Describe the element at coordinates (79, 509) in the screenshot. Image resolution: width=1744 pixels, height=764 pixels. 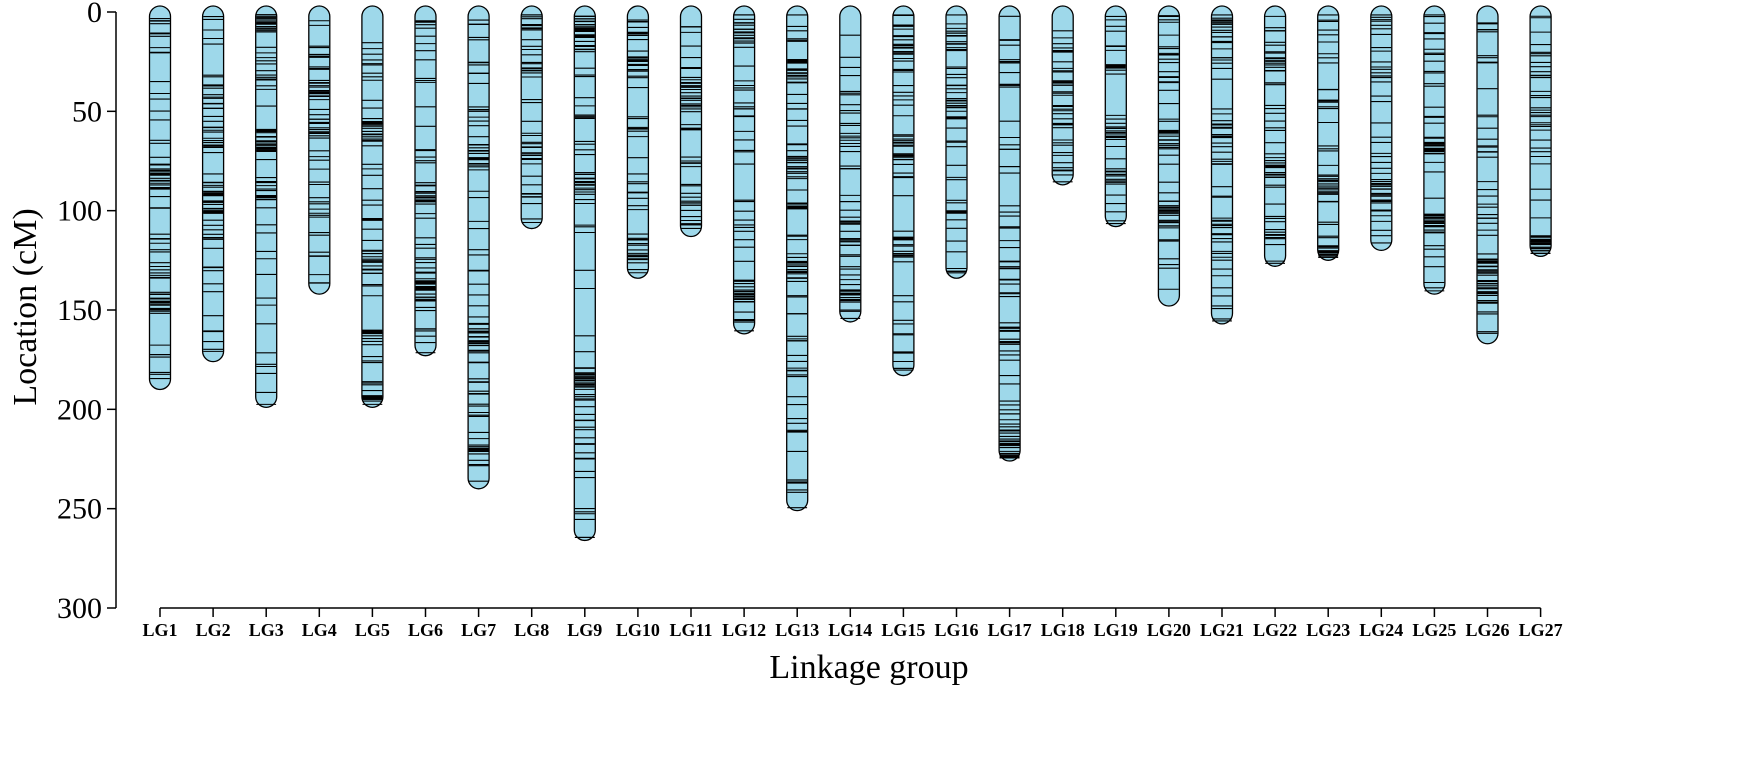
I see `y-tick-label: 250` at that location.